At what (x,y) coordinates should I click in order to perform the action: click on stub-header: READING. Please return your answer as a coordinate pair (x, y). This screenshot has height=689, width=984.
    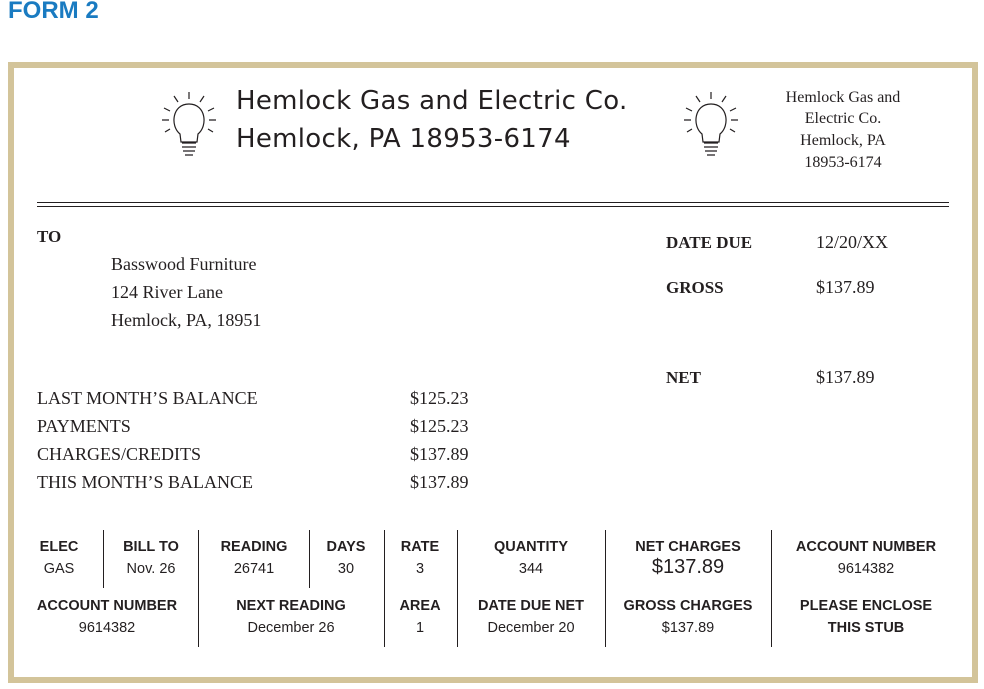
    Looking at the image, I should click on (254, 547).